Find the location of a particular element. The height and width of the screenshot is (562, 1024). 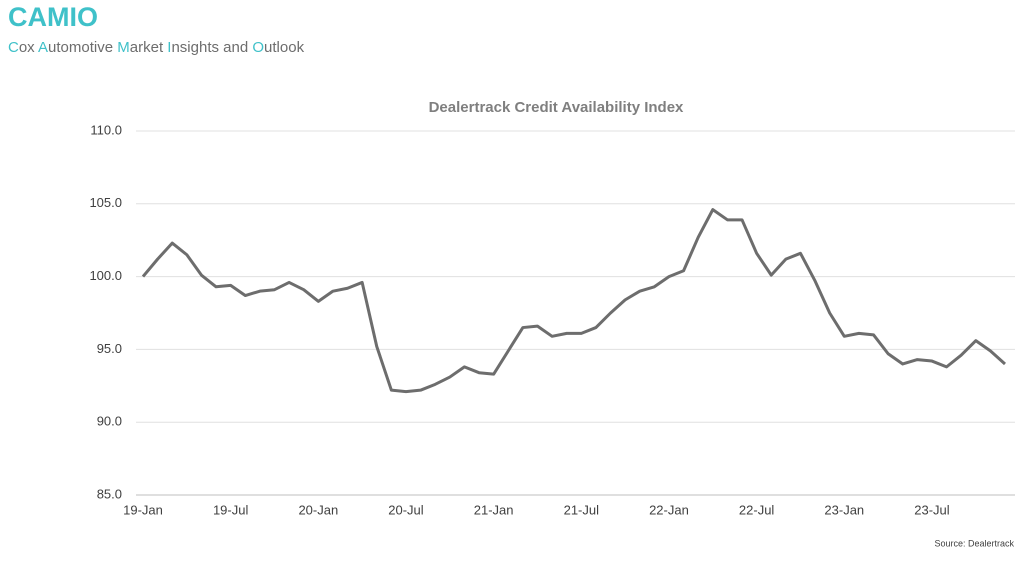

x-tick-label: 21-Jul is located at coordinates (582, 509).